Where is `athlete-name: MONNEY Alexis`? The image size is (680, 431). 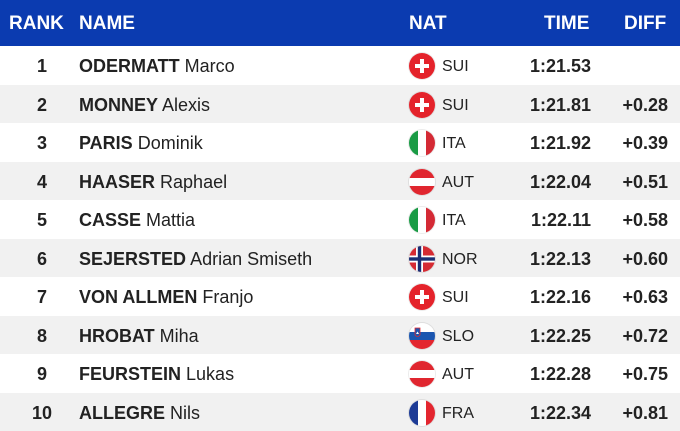
athlete-name: MONNEY Alexis is located at coordinates (144, 105).